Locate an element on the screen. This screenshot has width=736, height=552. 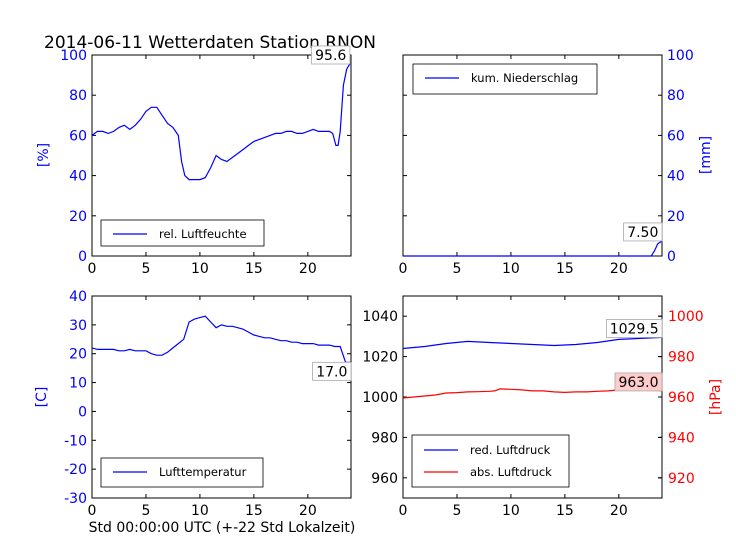
y-axis-label: [hPa] is located at coordinates (716, 397).